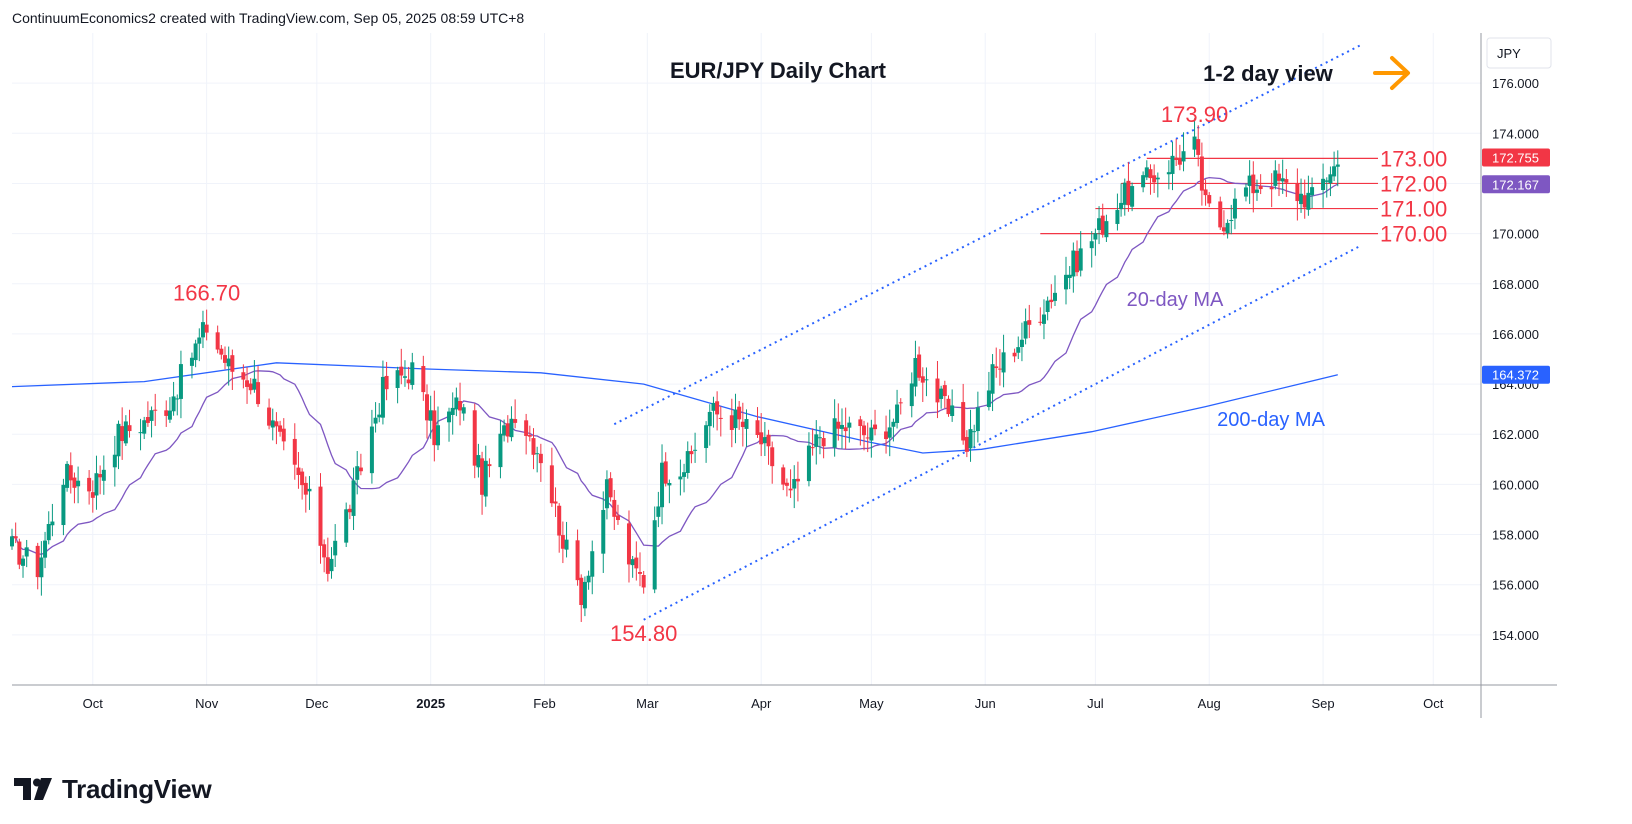  What do you see at coordinates (93, 703) in the screenshot?
I see `time-tick-label: Oct` at bounding box center [93, 703].